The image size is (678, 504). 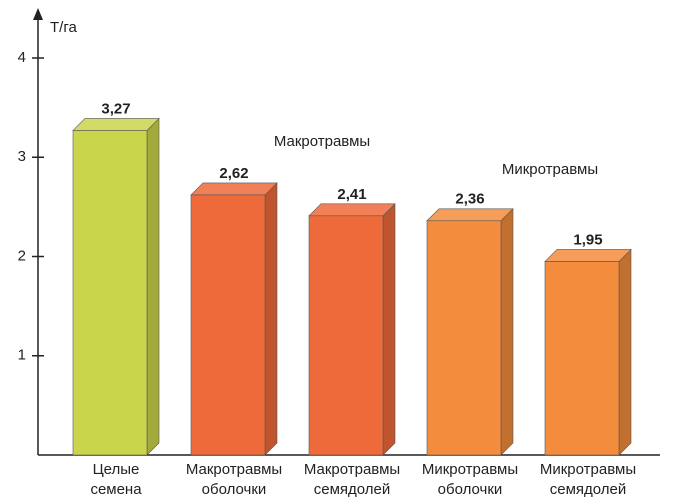 I want to click on y-tick-label: 2, so click(x=22, y=255).